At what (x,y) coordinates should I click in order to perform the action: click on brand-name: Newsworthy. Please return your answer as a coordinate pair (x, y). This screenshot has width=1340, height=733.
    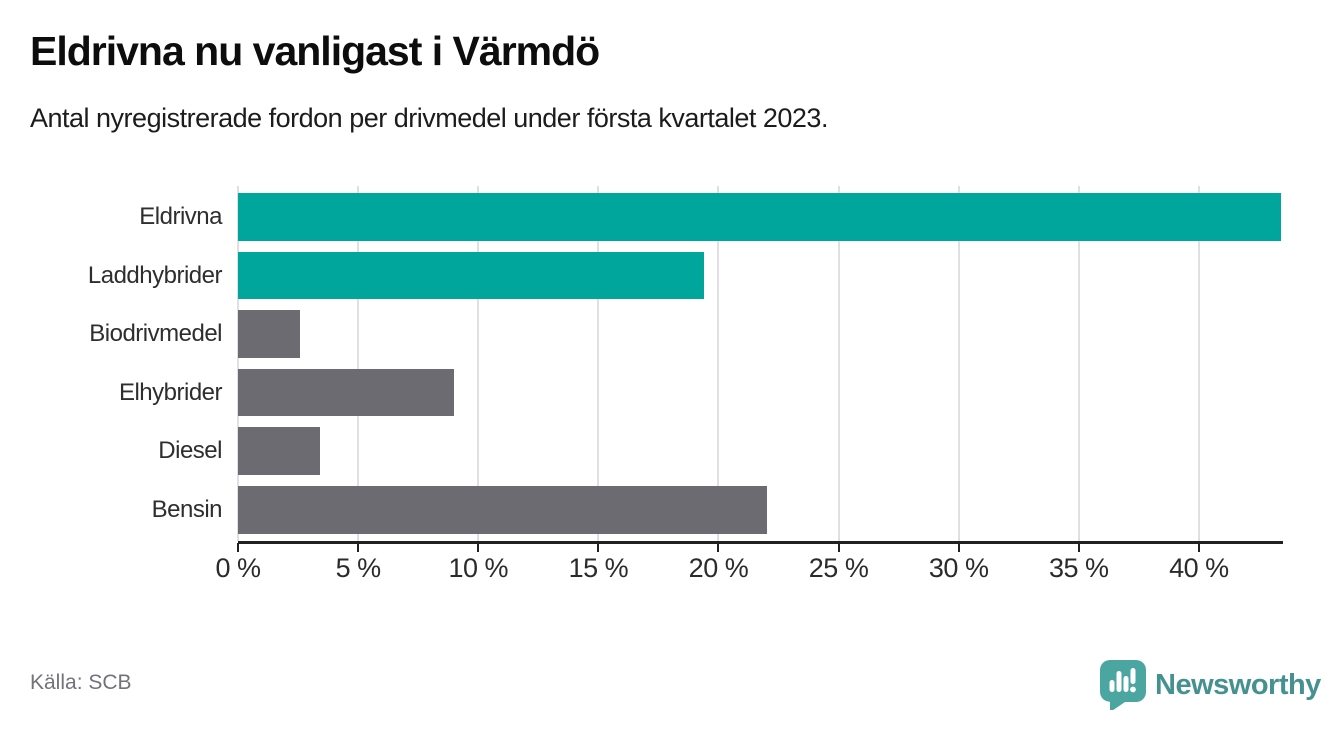
    Looking at the image, I should click on (1238, 684).